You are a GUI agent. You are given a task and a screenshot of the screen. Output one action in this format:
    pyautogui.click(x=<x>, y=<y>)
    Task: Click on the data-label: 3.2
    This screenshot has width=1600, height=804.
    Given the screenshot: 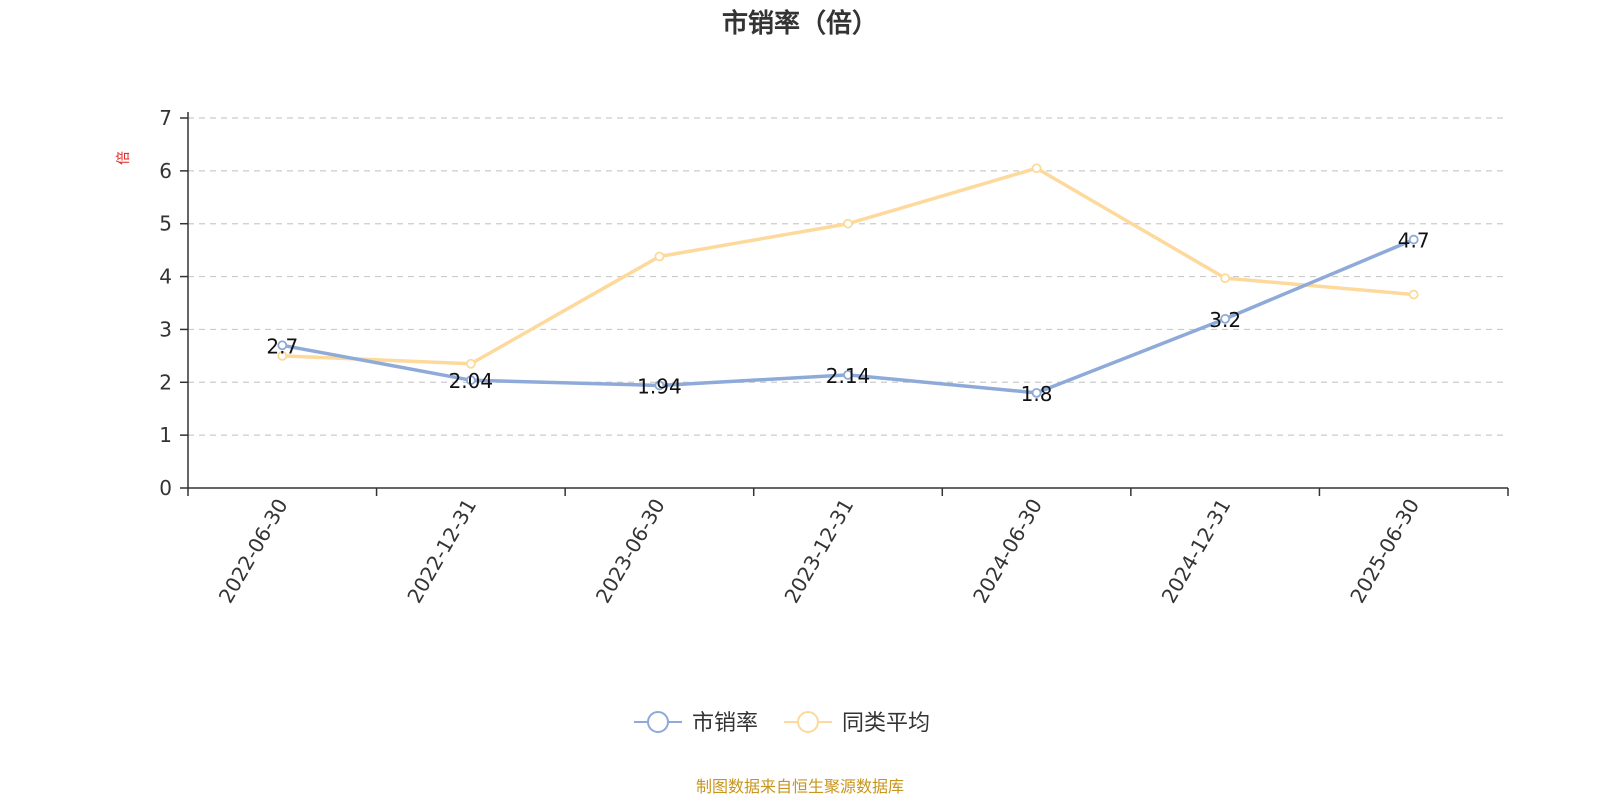 What is the action you would take?
    pyautogui.click(x=1225, y=320)
    